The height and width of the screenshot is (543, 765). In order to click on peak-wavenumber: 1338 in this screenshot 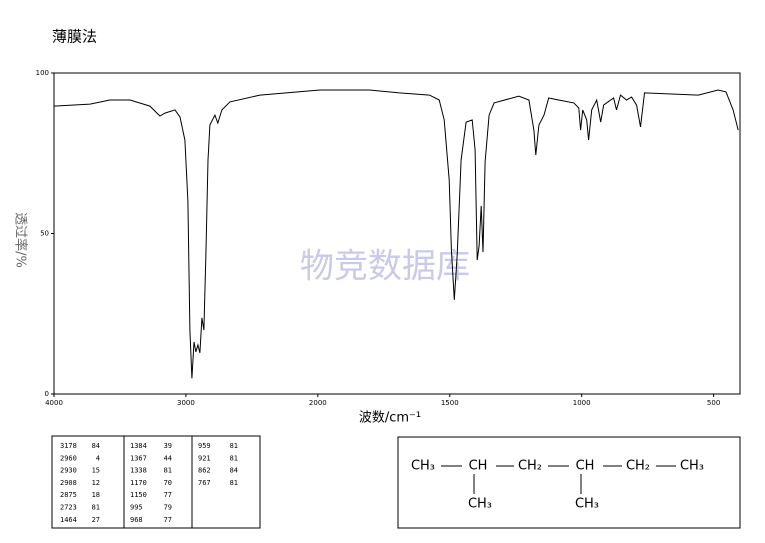, I will do `click(138, 471)`.